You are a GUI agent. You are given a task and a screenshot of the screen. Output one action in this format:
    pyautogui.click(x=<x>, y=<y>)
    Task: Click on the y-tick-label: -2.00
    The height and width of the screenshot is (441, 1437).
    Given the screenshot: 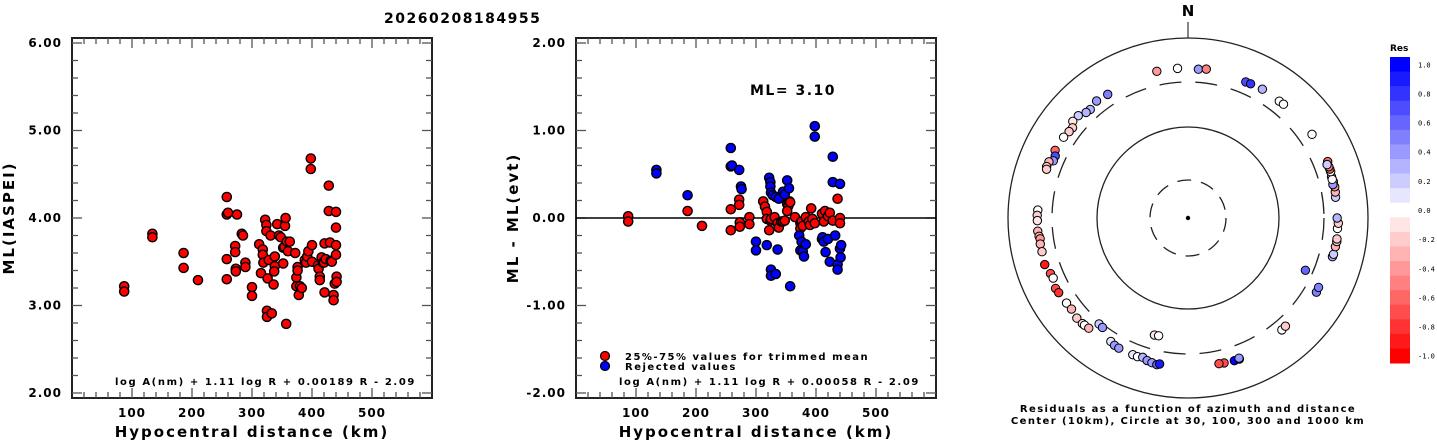 What is the action you would take?
    pyautogui.click(x=546, y=393)
    